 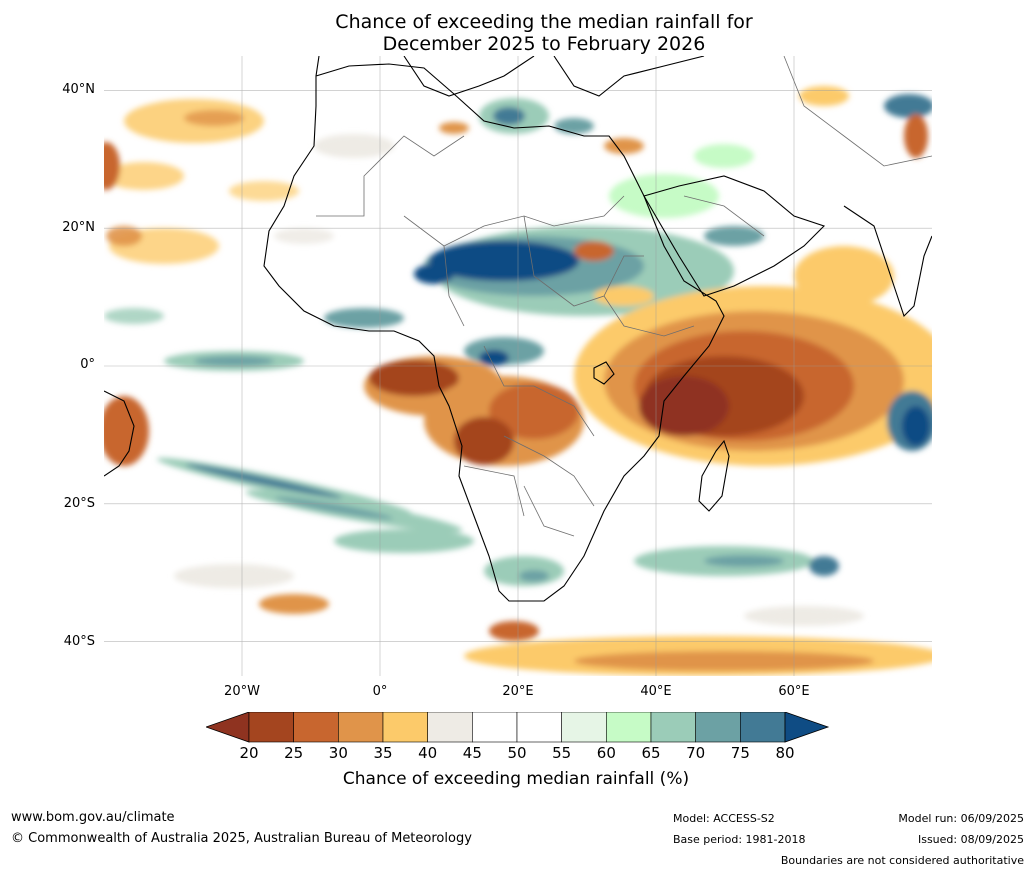 What do you see at coordinates (794, 691) in the screenshot?
I see `lon-label-60e: 60°E` at bounding box center [794, 691].